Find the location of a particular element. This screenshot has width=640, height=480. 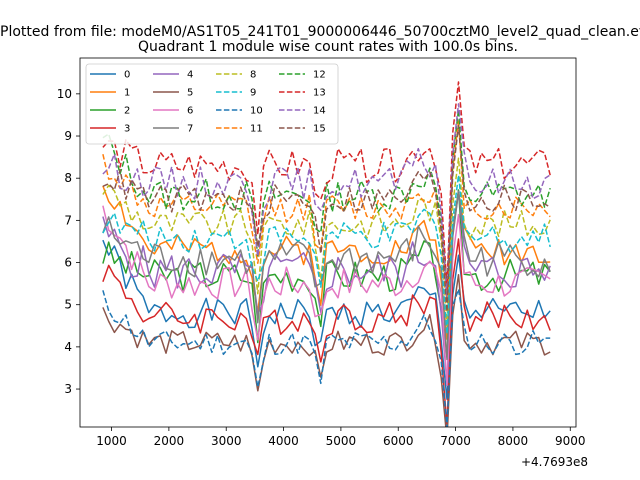

y-tick-label: 9 is located at coordinates (68, 136).